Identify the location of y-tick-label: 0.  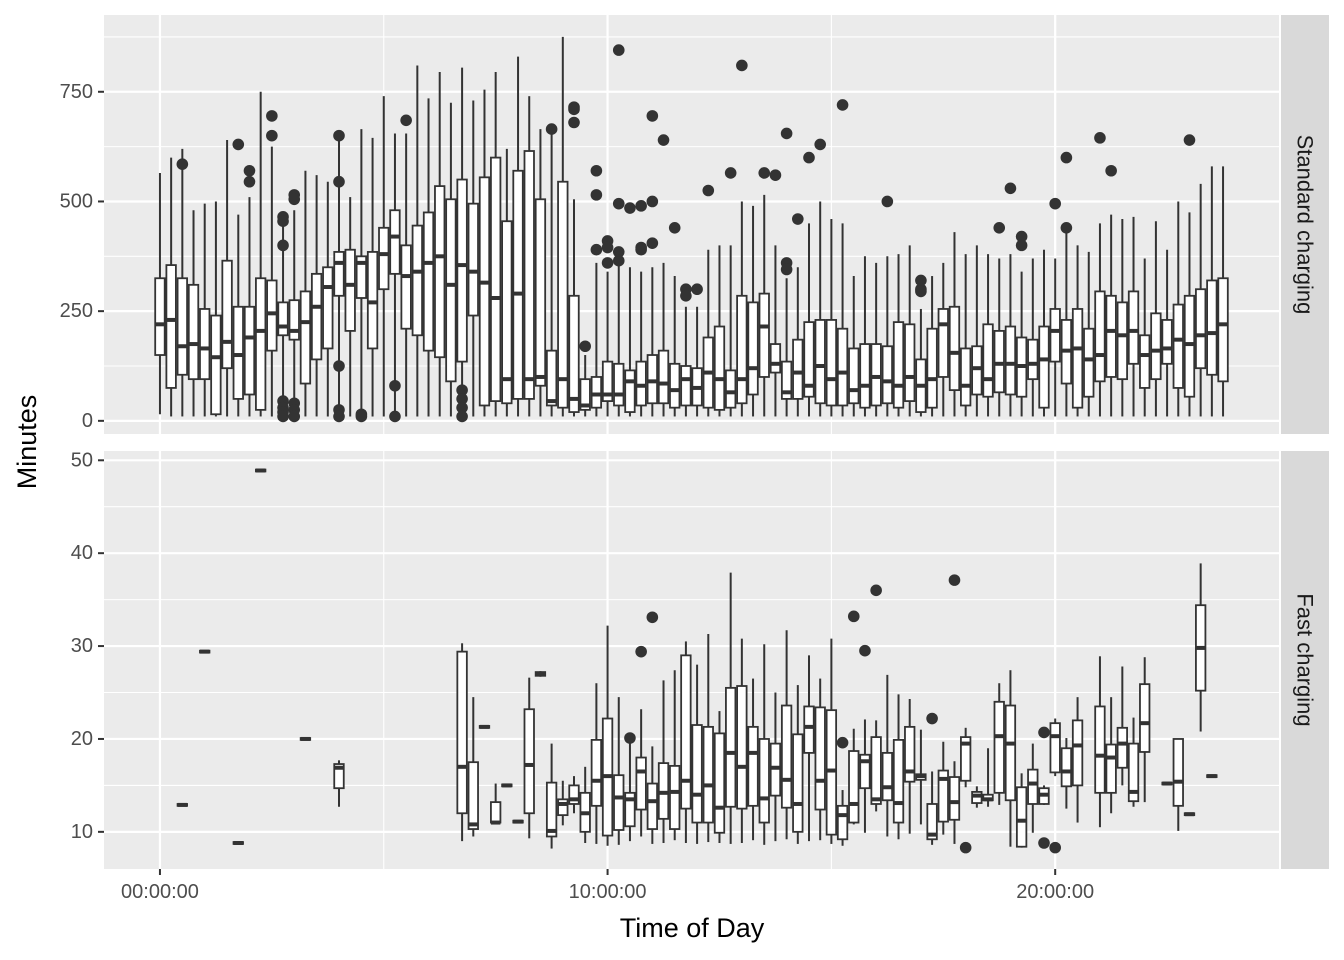
(87, 421).